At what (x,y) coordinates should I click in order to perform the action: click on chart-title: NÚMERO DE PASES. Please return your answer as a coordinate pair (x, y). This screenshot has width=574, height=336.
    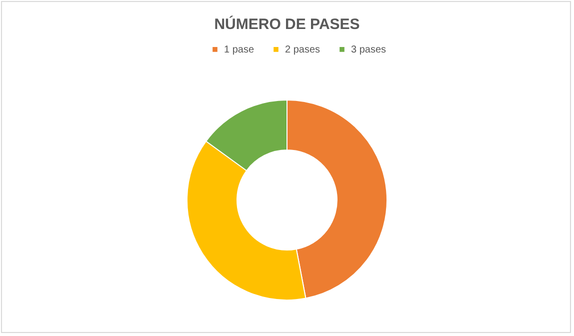
    Looking at the image, I should click on (287, 24).